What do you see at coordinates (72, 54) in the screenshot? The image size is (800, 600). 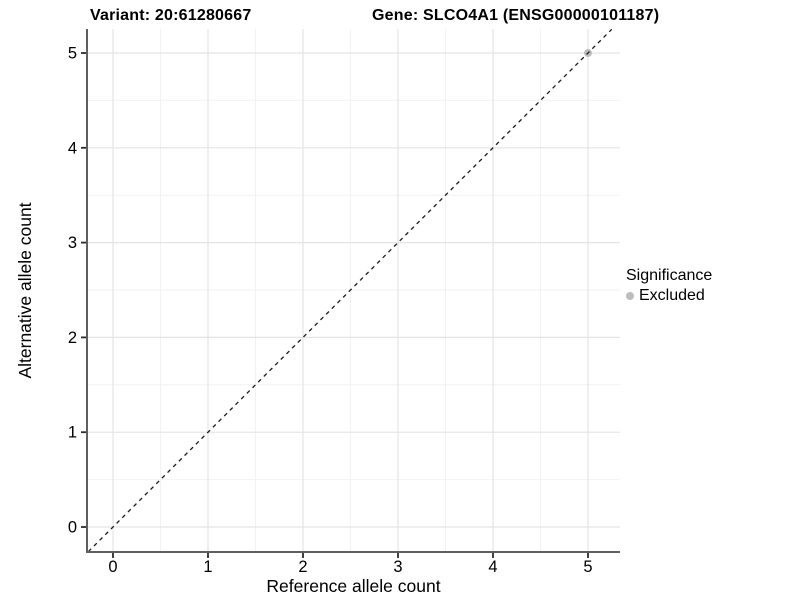 I see `y-tick-label: 5` at bounding box center [72, 54].